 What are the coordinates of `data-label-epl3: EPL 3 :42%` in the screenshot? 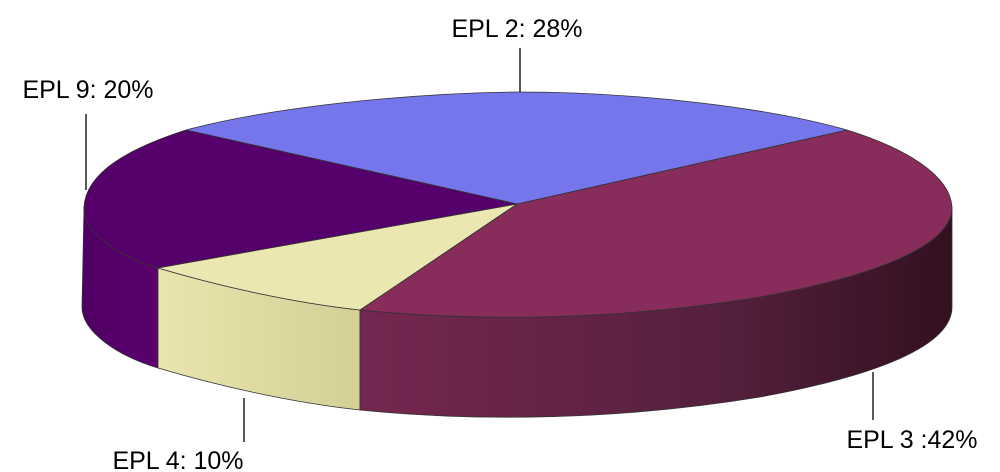 It's located at (911, 440).